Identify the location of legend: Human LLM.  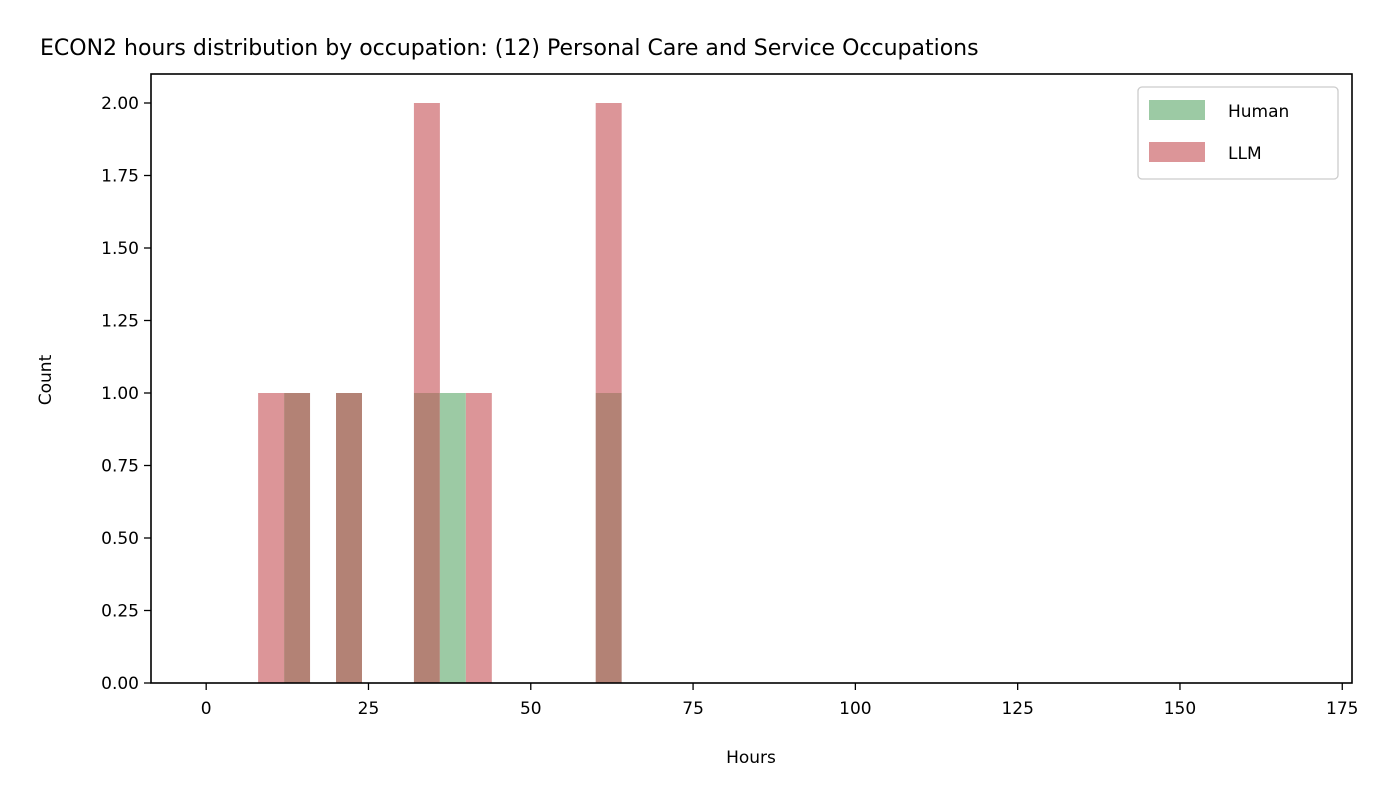
(1238, 133).